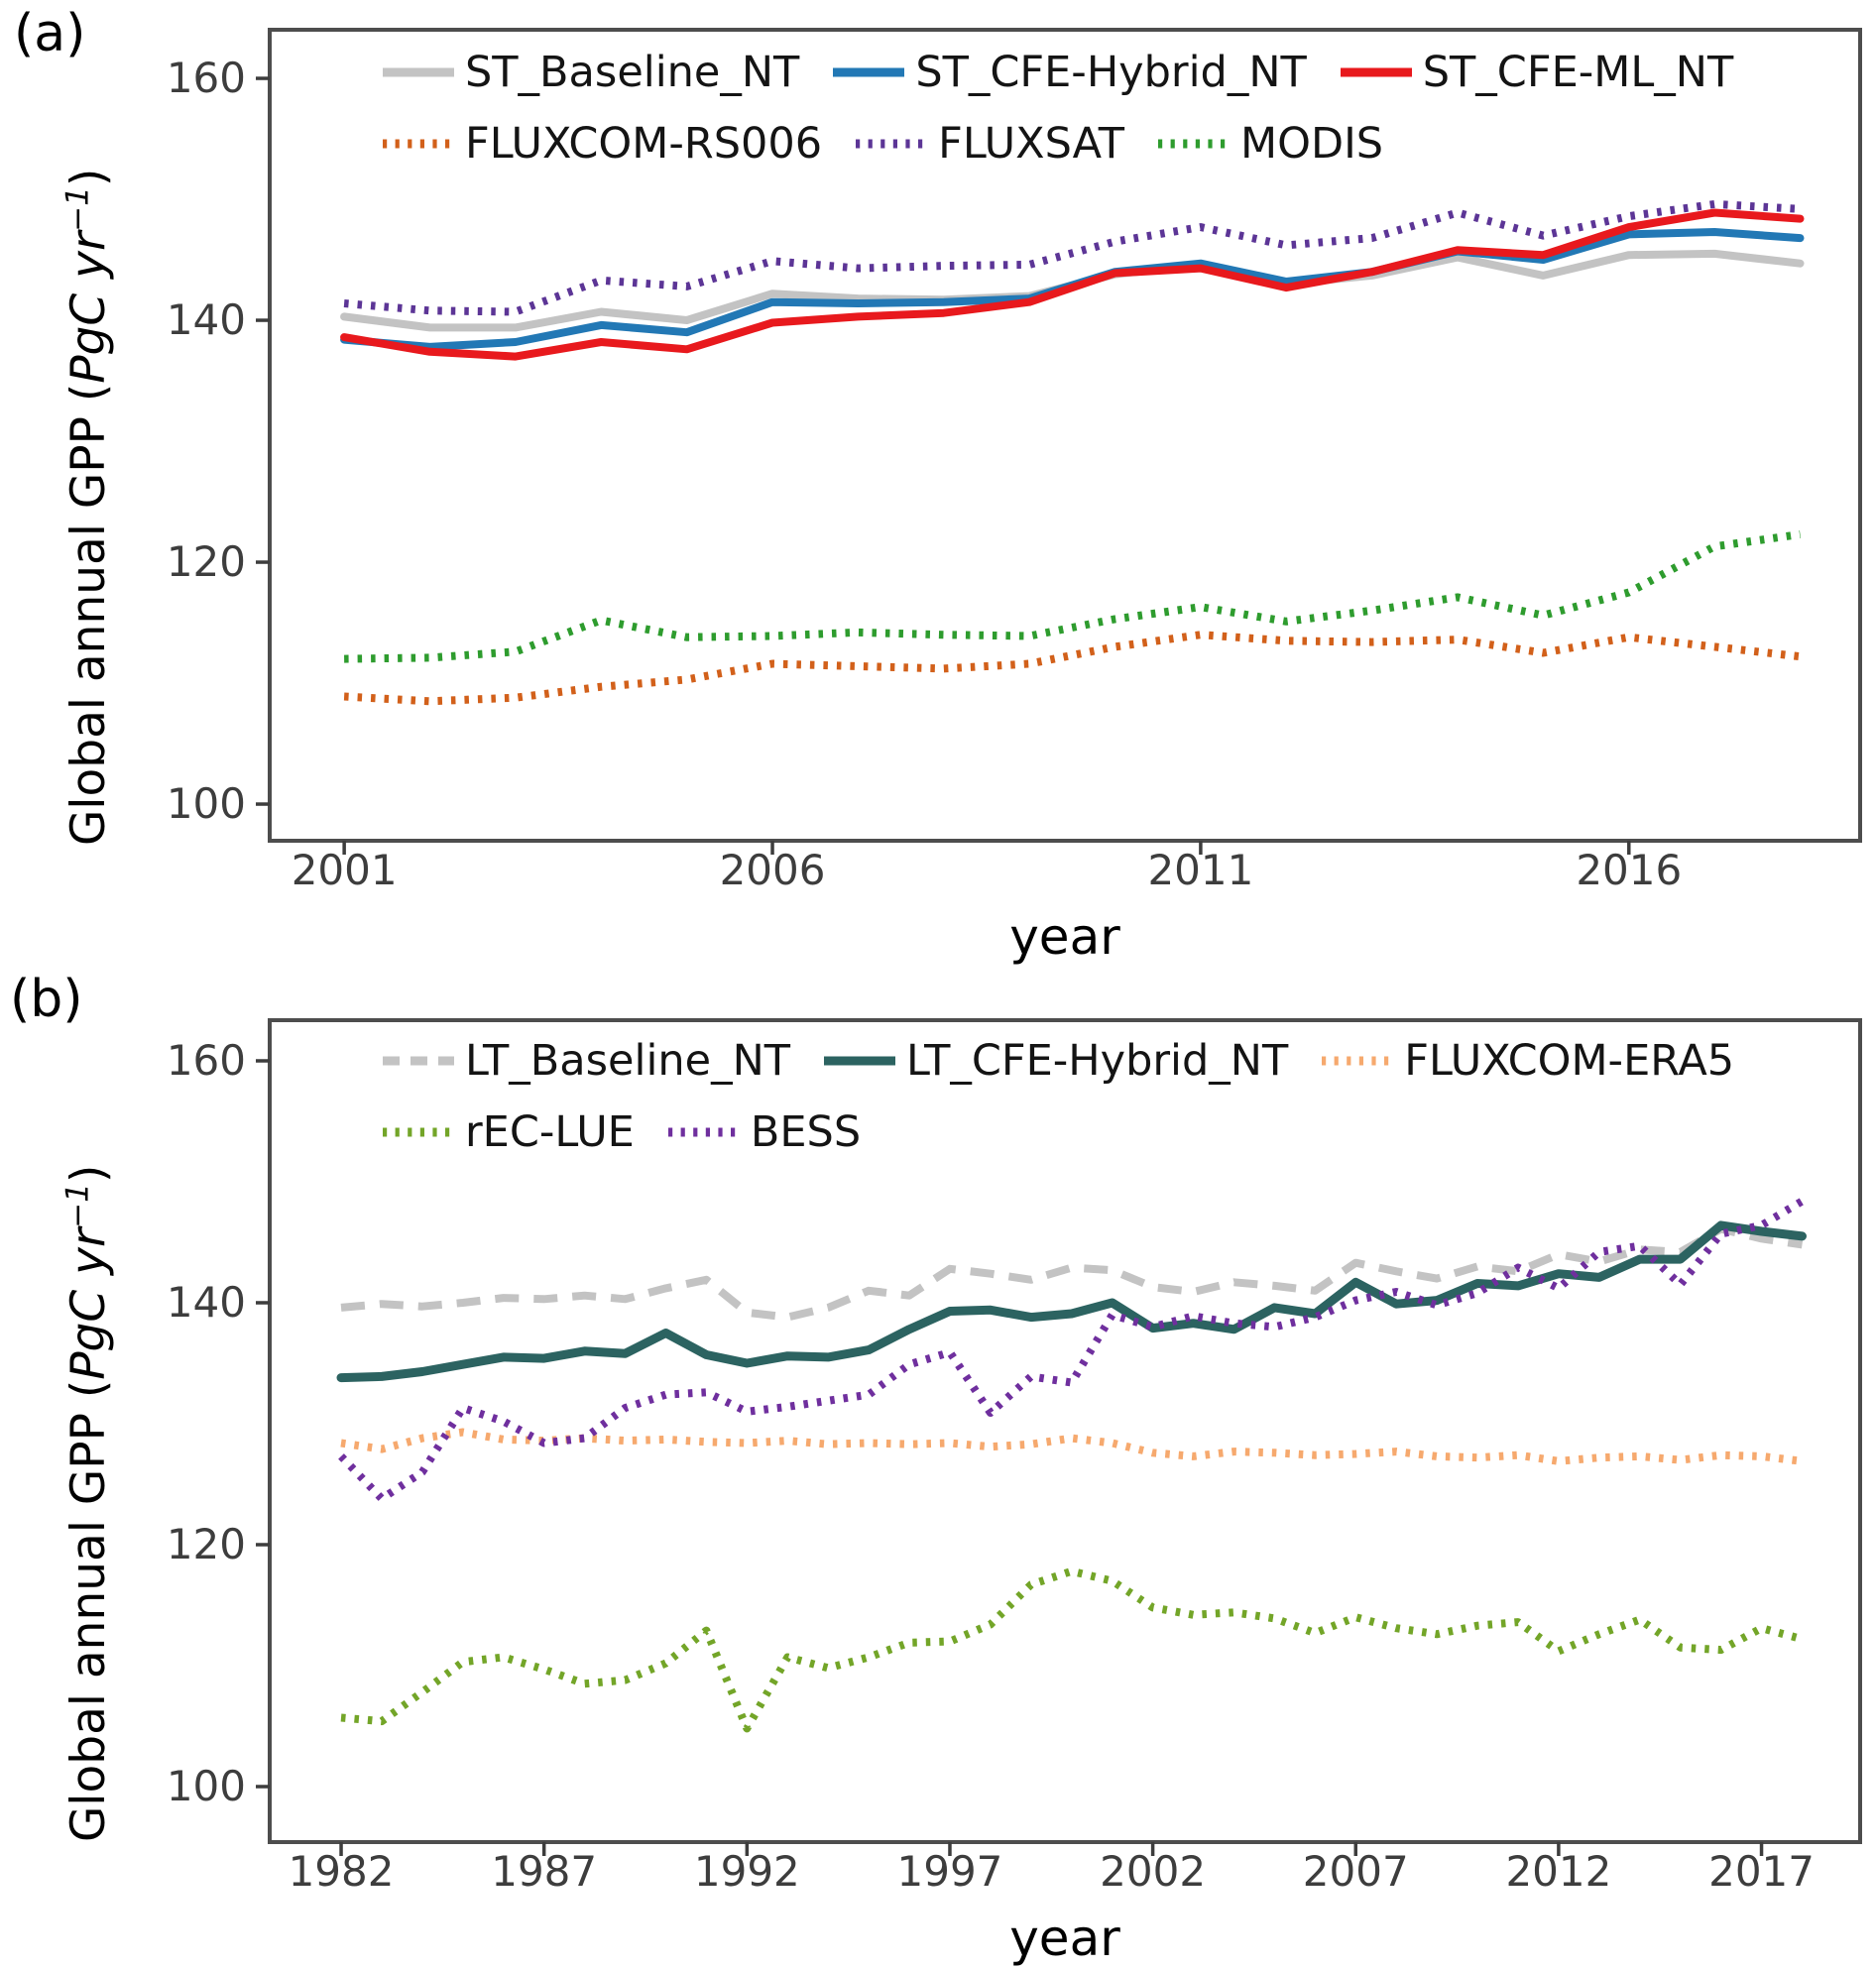  Describe the element at coordinates (88, 1503) in the screenshot. I see `y-axis-label-panel-b: Global annual GPP (PgC yr−1)` at that location.